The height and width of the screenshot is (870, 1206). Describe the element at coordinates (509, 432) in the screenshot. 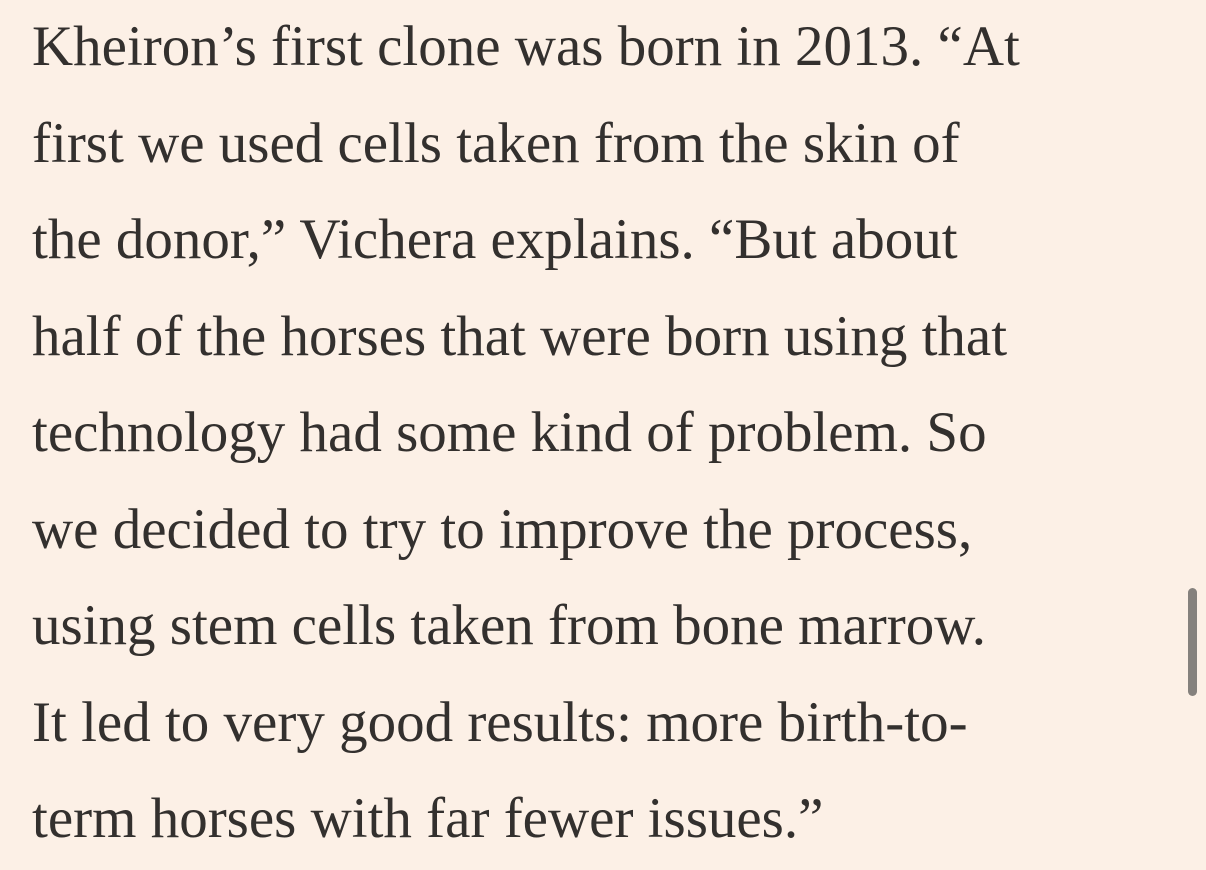

I see `text-line: technology had some kind of problem. So` at that location.